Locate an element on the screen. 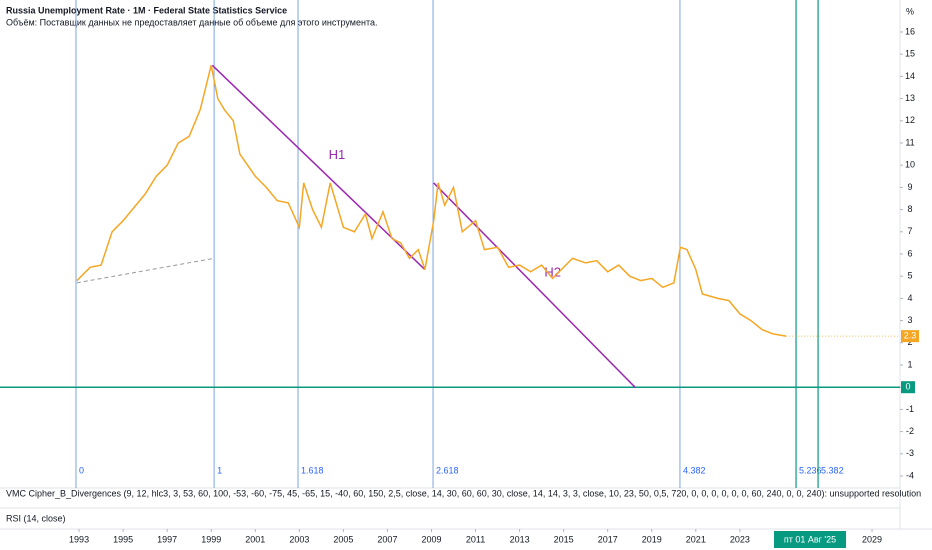 Image resolution: width=932 pixels, height=550 pixels. x-tick-label: 2029 is located at coordinates (872, 539).